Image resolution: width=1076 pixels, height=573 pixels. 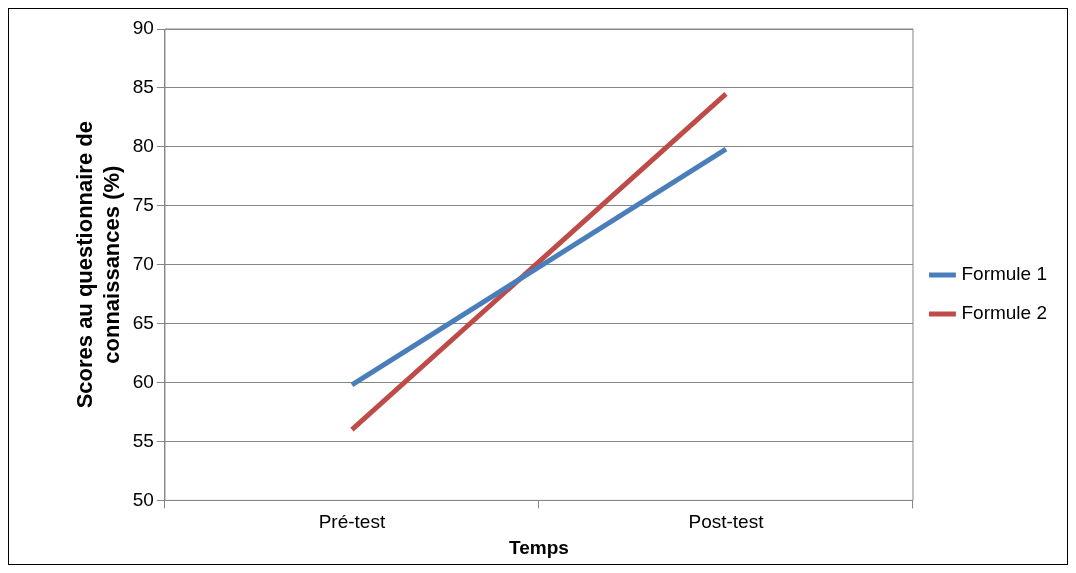 What do you see at coordinates (143, 28) in the screenshot?
I see `y-tick-label: 90` at bounding box center [143, 28].